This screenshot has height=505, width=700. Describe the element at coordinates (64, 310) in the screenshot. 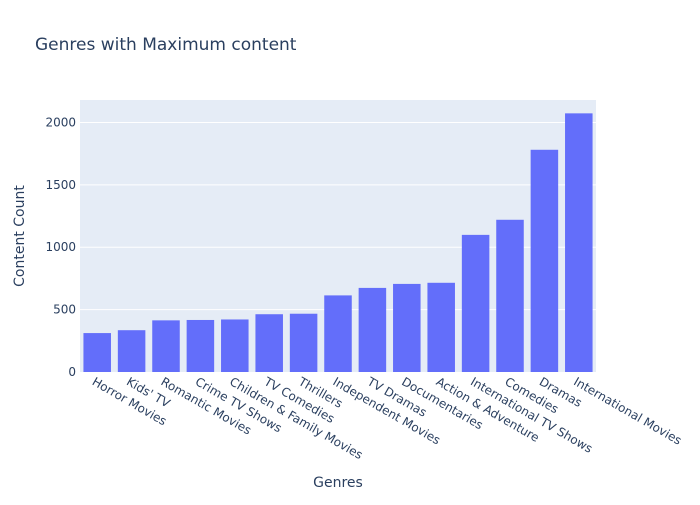

I see `y-tick-label: 500` at that location.